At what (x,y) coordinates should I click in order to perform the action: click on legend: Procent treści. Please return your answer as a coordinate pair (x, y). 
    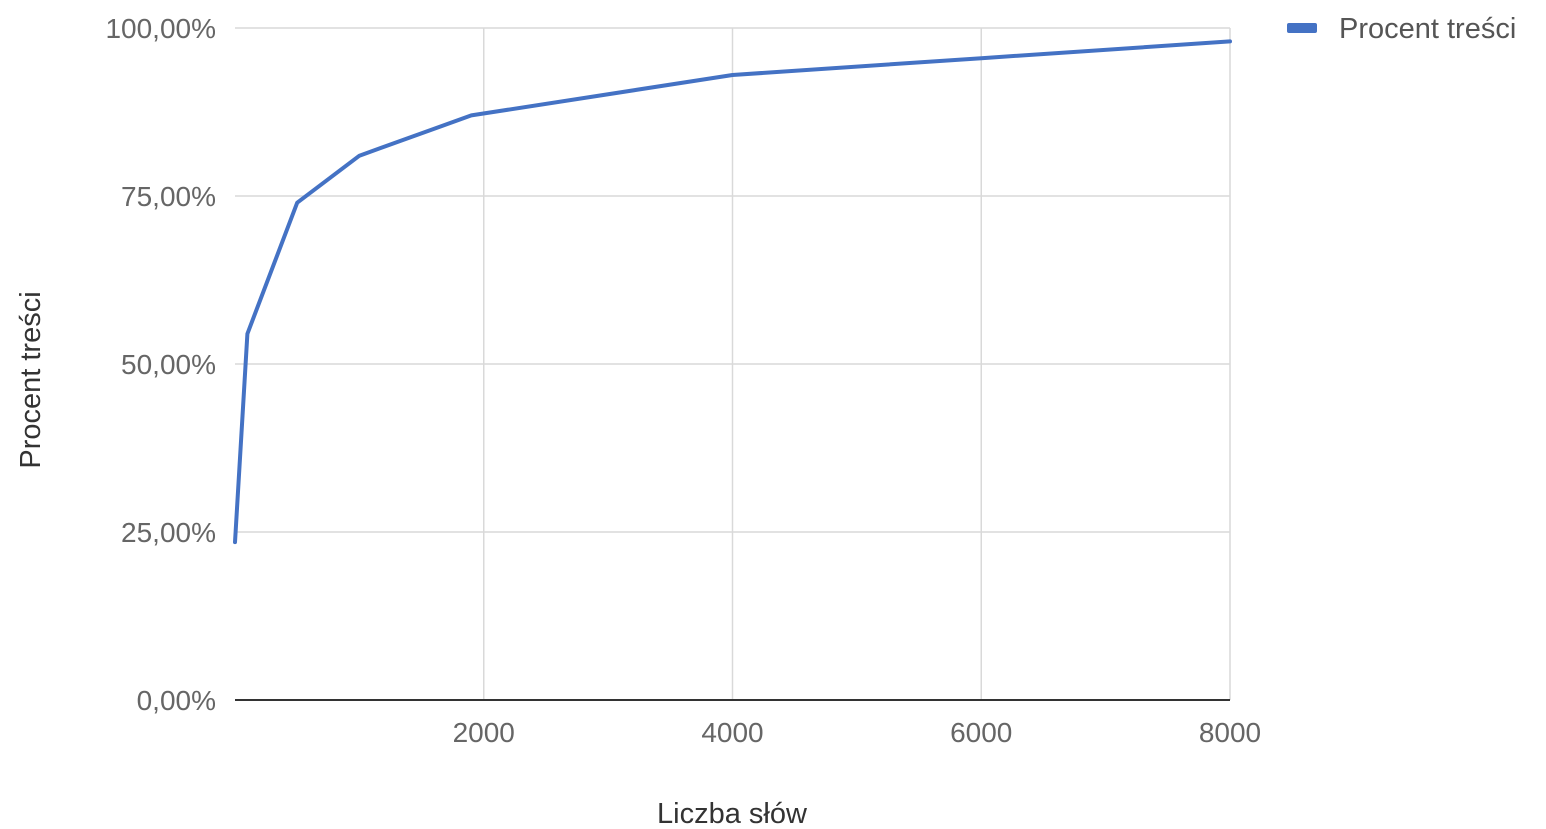
    Looking at the image, I should click on (1401, 29).